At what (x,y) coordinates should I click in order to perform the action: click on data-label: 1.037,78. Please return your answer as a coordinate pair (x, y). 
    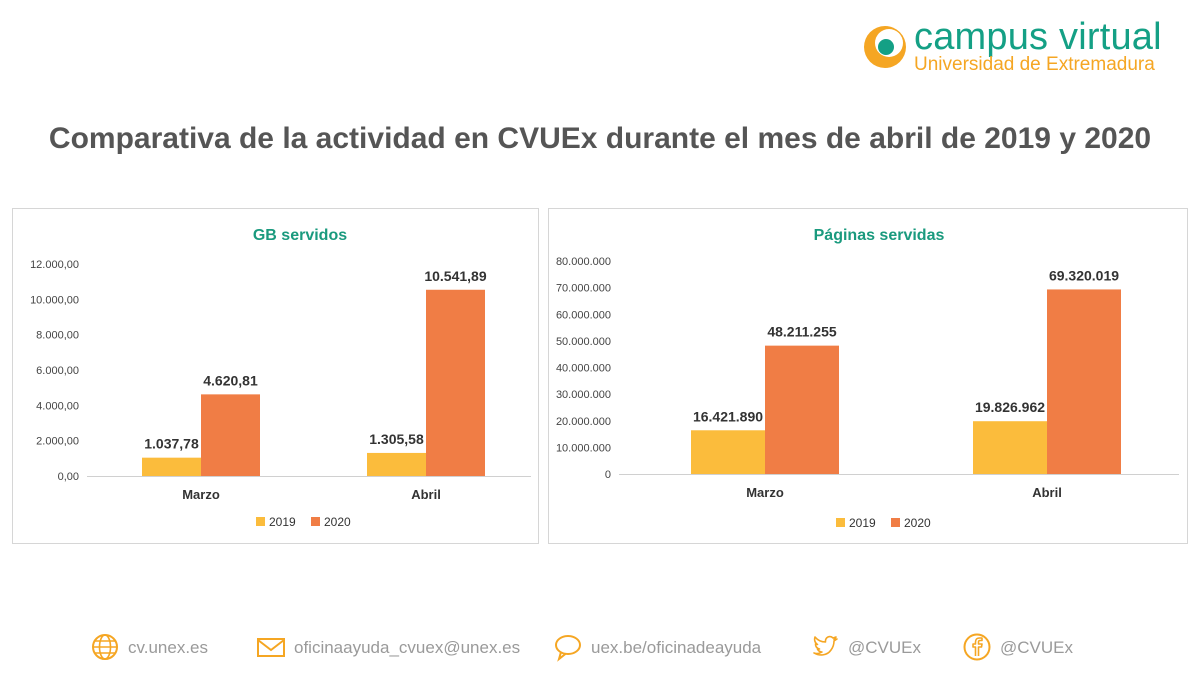
    Looking at the image, I should click on (171, 444).